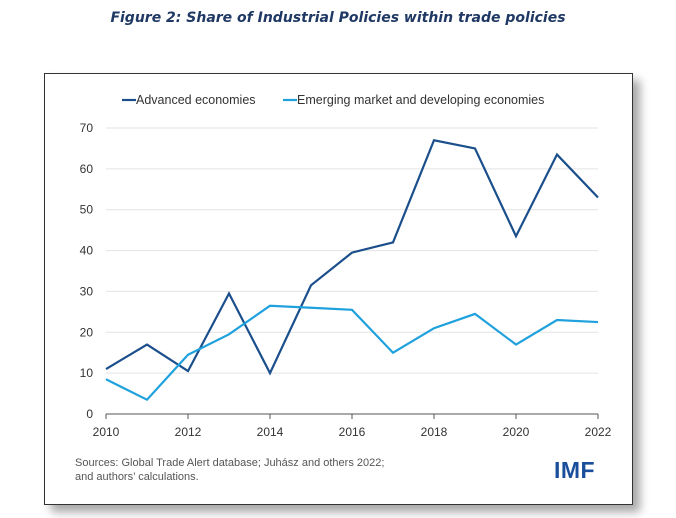 The image size is (676, 518). What do you see at coordinates (87, 169) in the screenshot?
I see `y-tick-label: 60` at bounding box center [87, 169].